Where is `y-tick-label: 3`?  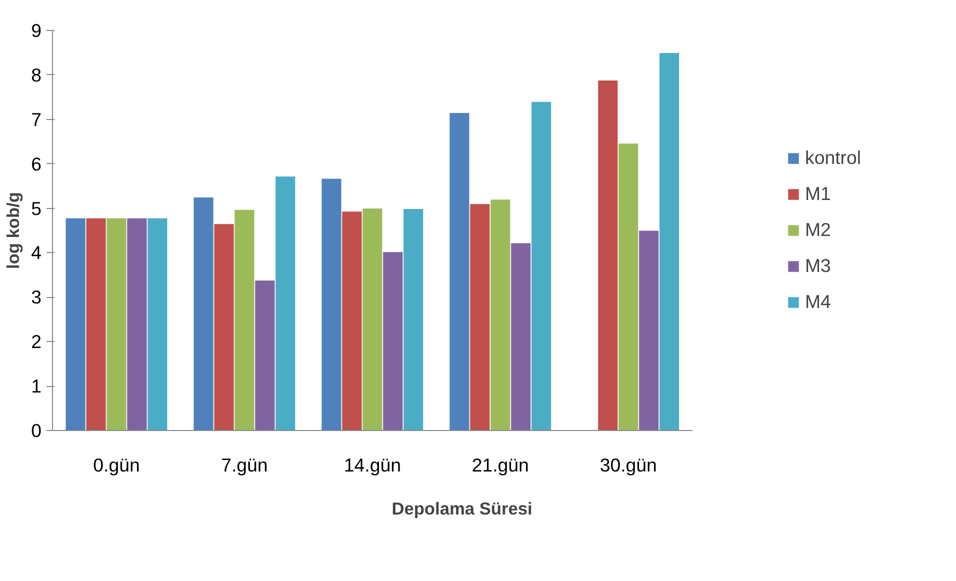 y-tick-label: 3 is located at coordinates (36, 297).